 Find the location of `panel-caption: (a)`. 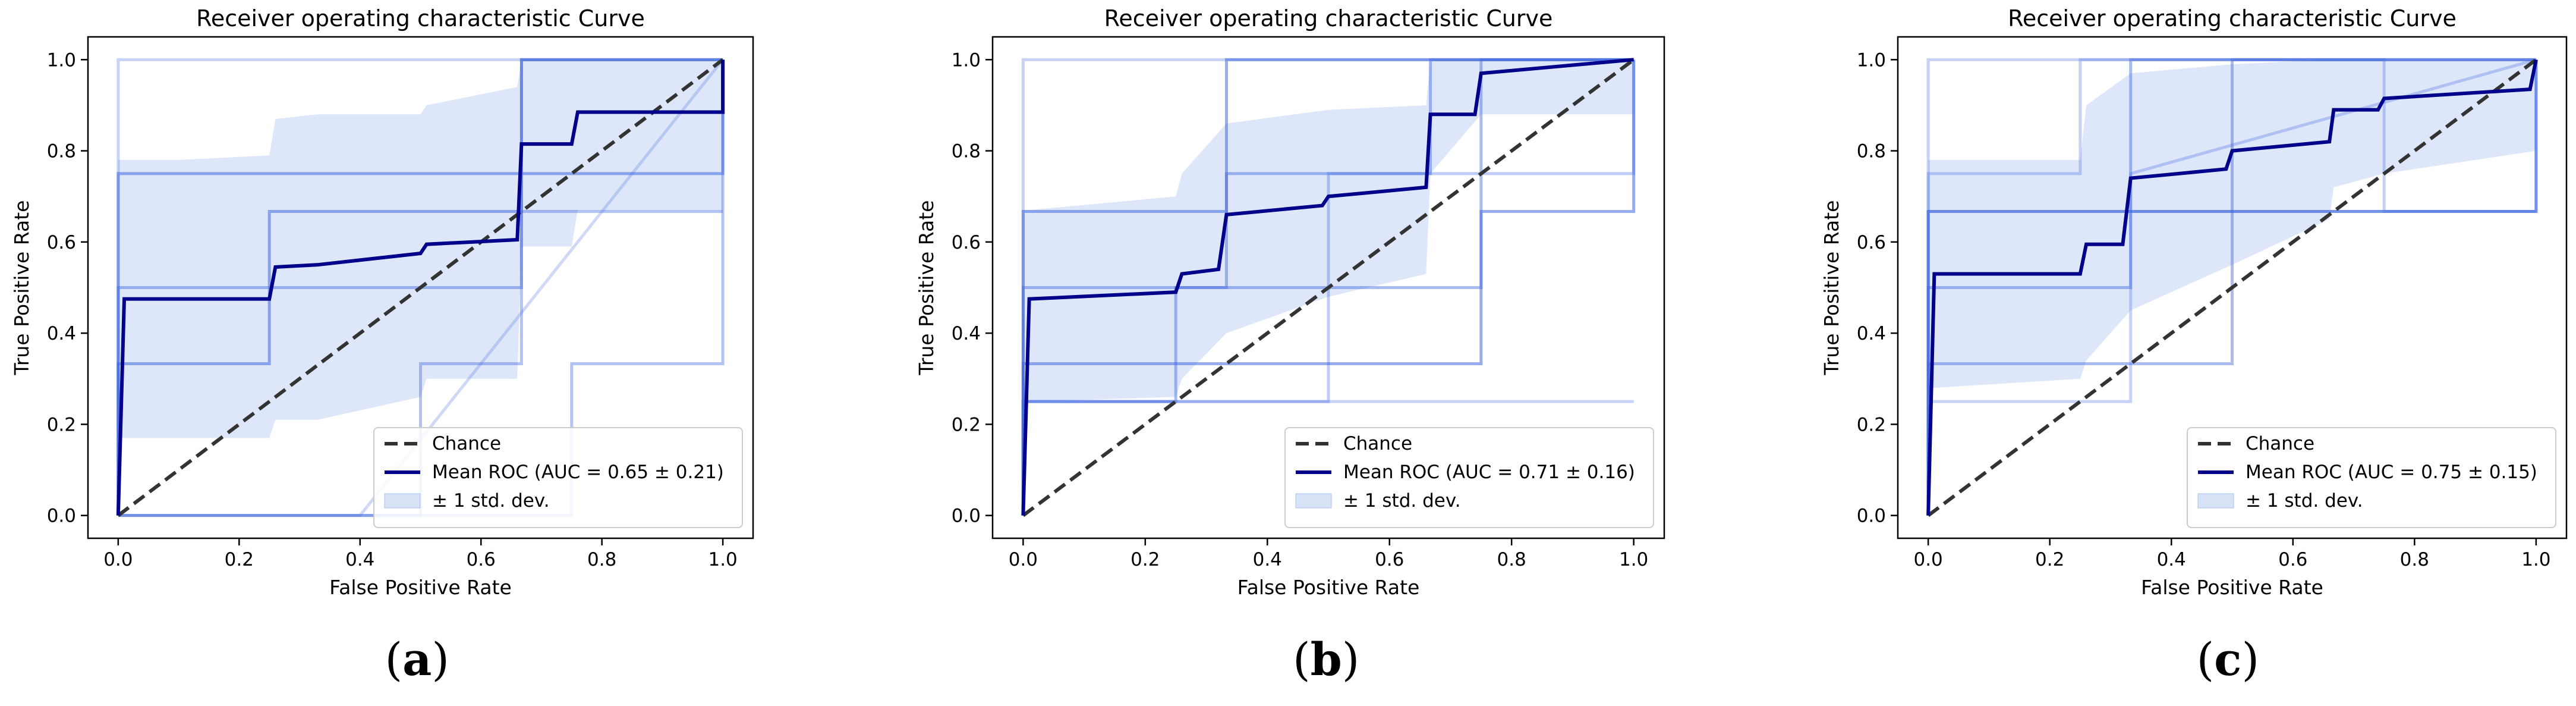

panel-caption: (a) is located at coordinates (417, 659).